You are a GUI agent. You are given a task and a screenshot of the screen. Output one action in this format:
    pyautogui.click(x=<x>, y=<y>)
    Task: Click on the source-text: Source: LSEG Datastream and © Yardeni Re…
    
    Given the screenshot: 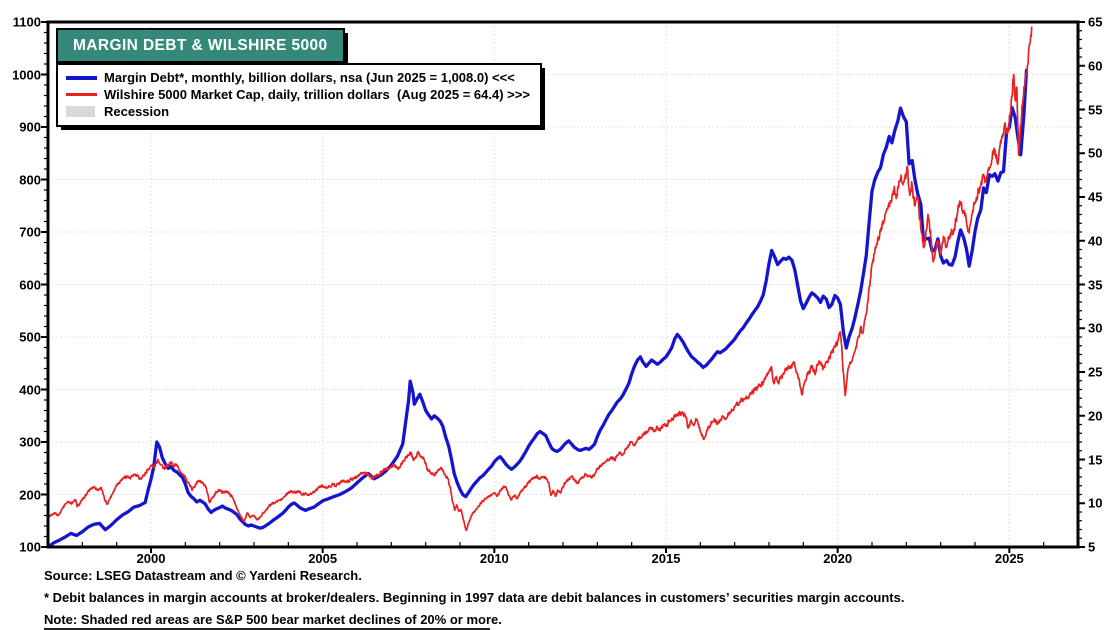 What is the action you would take?
    pyautogui.click(x=203, y=575)
    